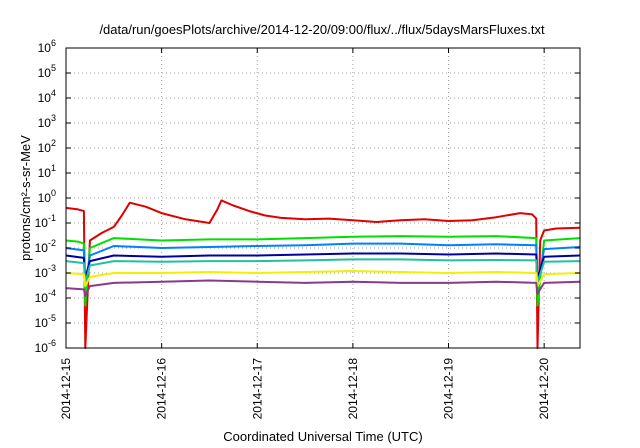  What do you see at coordinates (322, 436) in the screenshot?
I see `x-axis-title: Coordinated Universal Time (UTC)` at bounding box center [322, 436].